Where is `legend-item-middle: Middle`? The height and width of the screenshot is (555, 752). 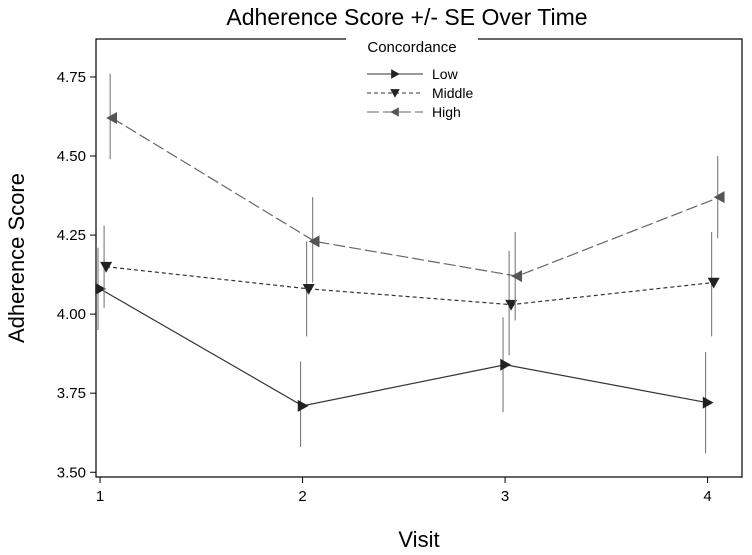
legend-item-middle: Middle is located at coordinates (420, 93).